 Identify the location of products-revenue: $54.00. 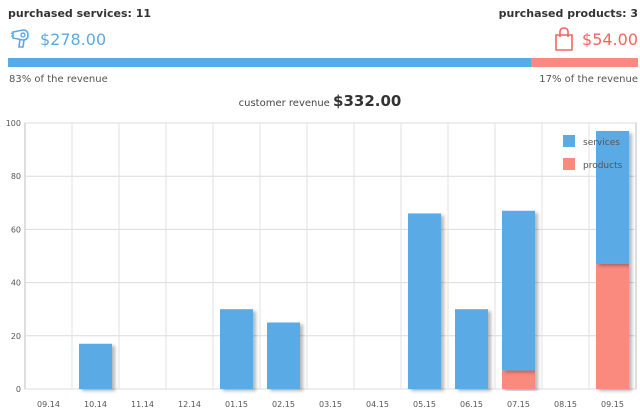
(596, 39).